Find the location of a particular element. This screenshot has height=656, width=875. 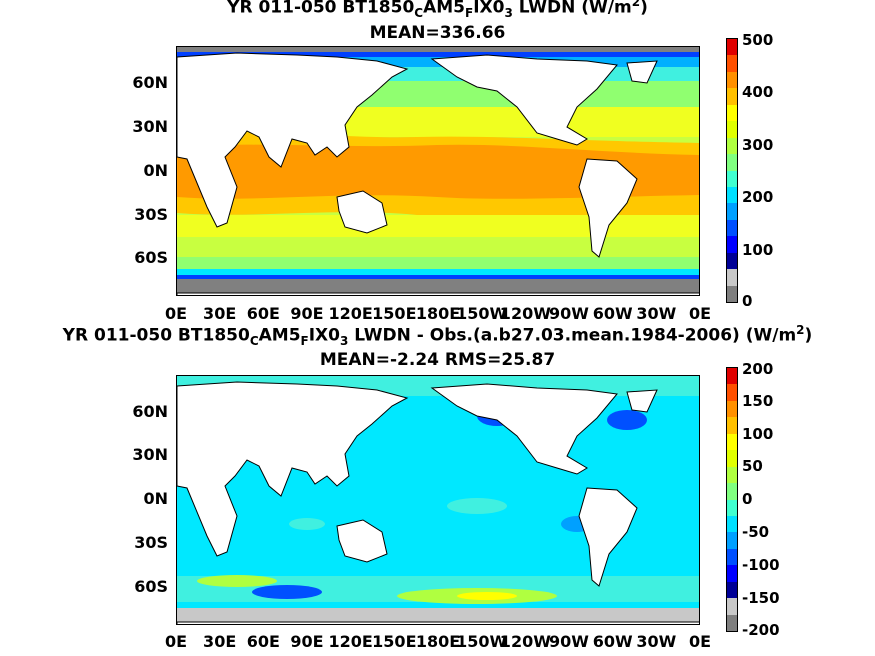

top-cbar-tick-300: 300 is located at coordinates (758, 145).